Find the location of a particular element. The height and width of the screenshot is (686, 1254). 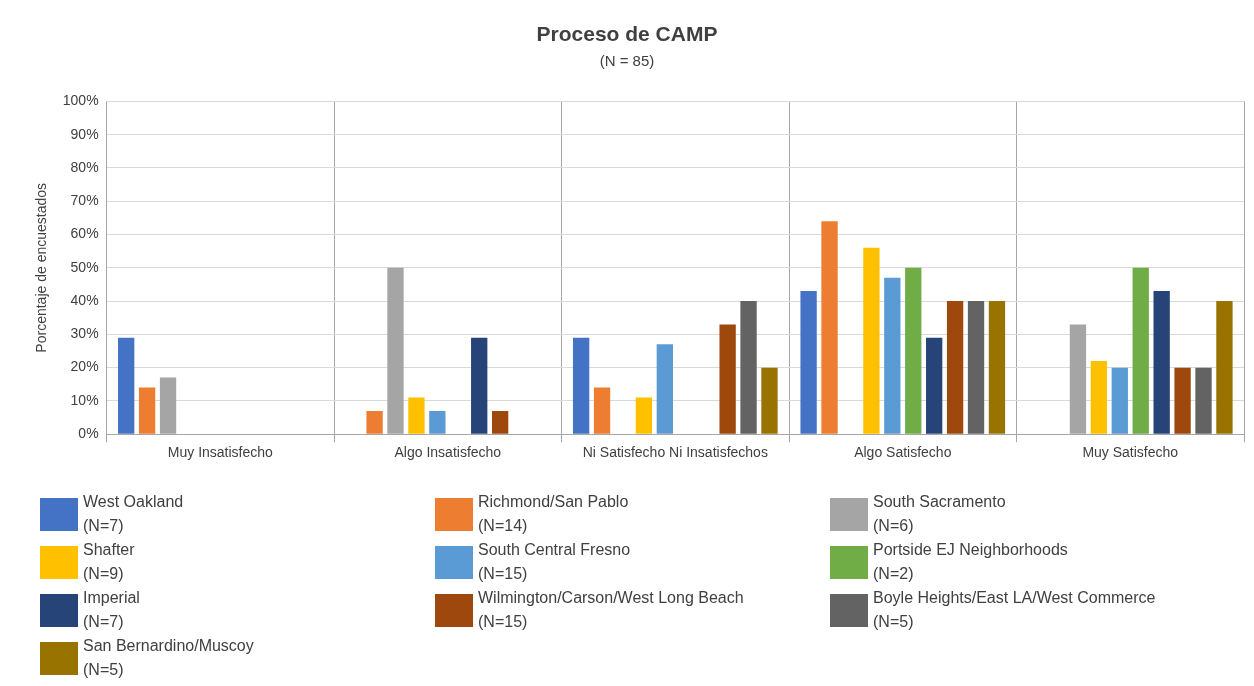

legend-label: San Bernardino/Muscoy (N=5) is located at coordinates (168, 658).